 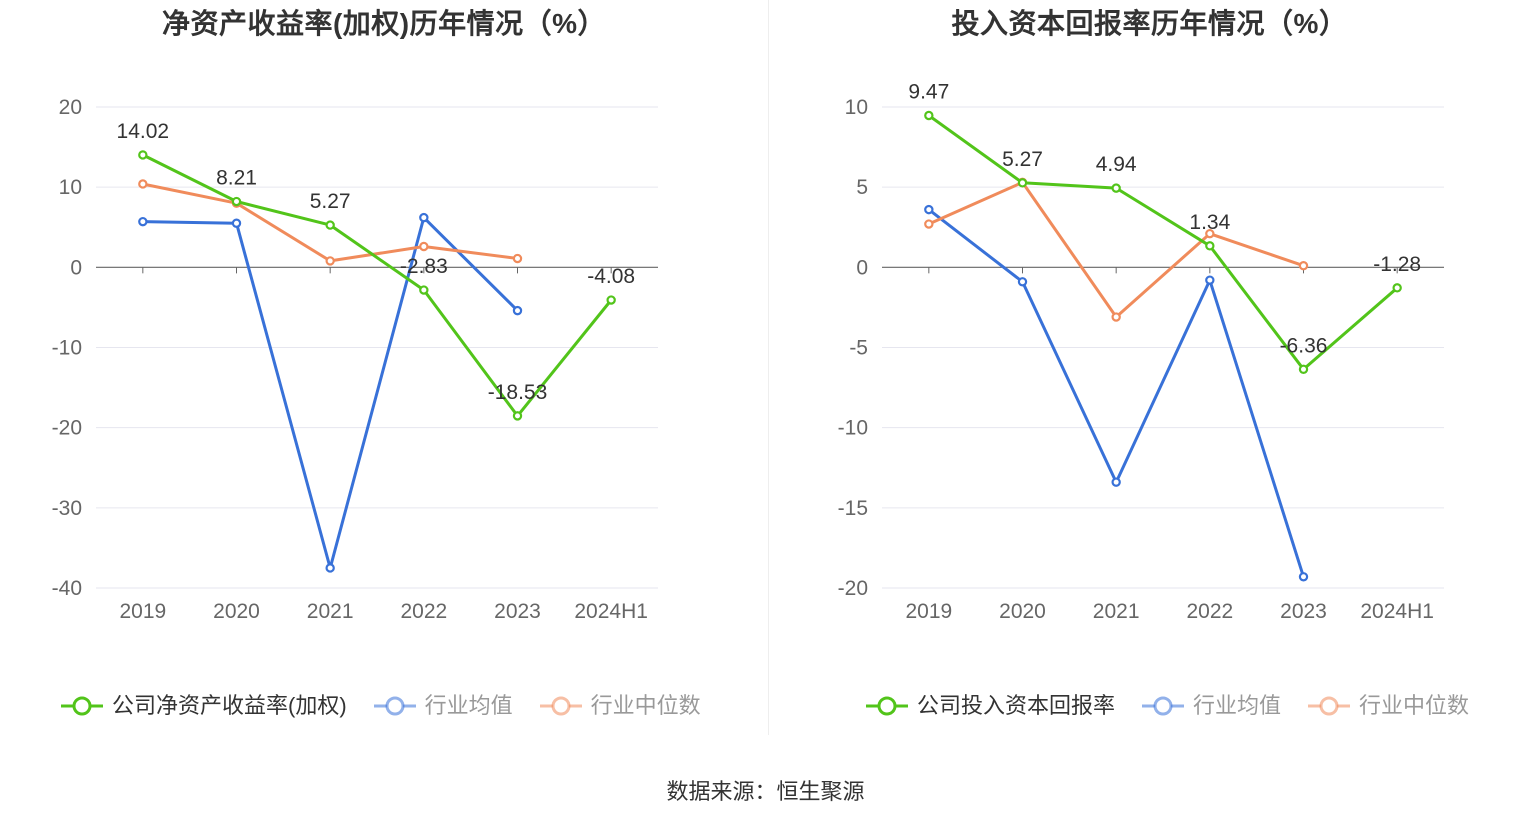 I want to click on series-company: 9.47 5.27 4.94 1.34 -6.36 -1.28, so click(x=1164, y=227).